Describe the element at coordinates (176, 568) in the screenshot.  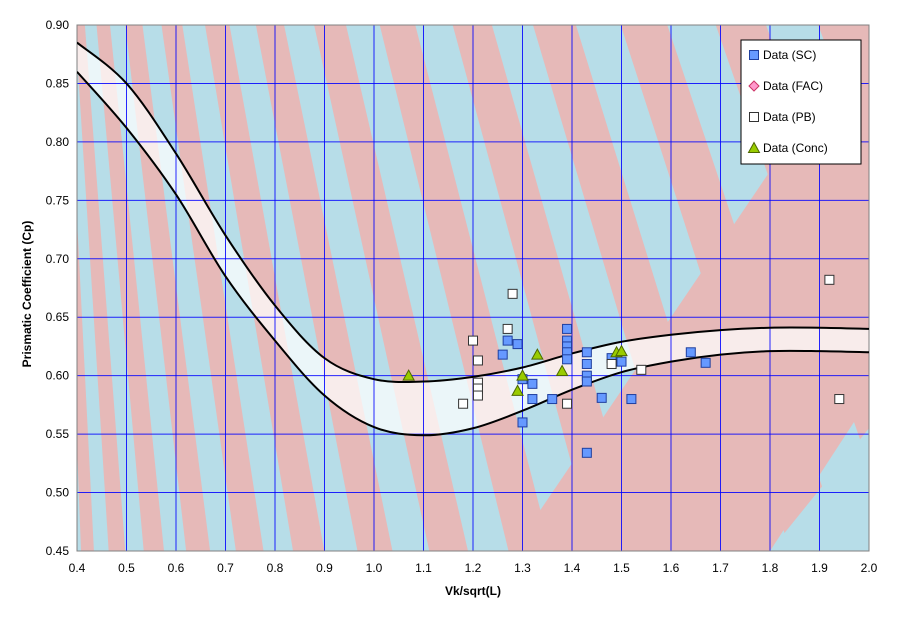
I see `x-tick-label: 0.6` at that location.